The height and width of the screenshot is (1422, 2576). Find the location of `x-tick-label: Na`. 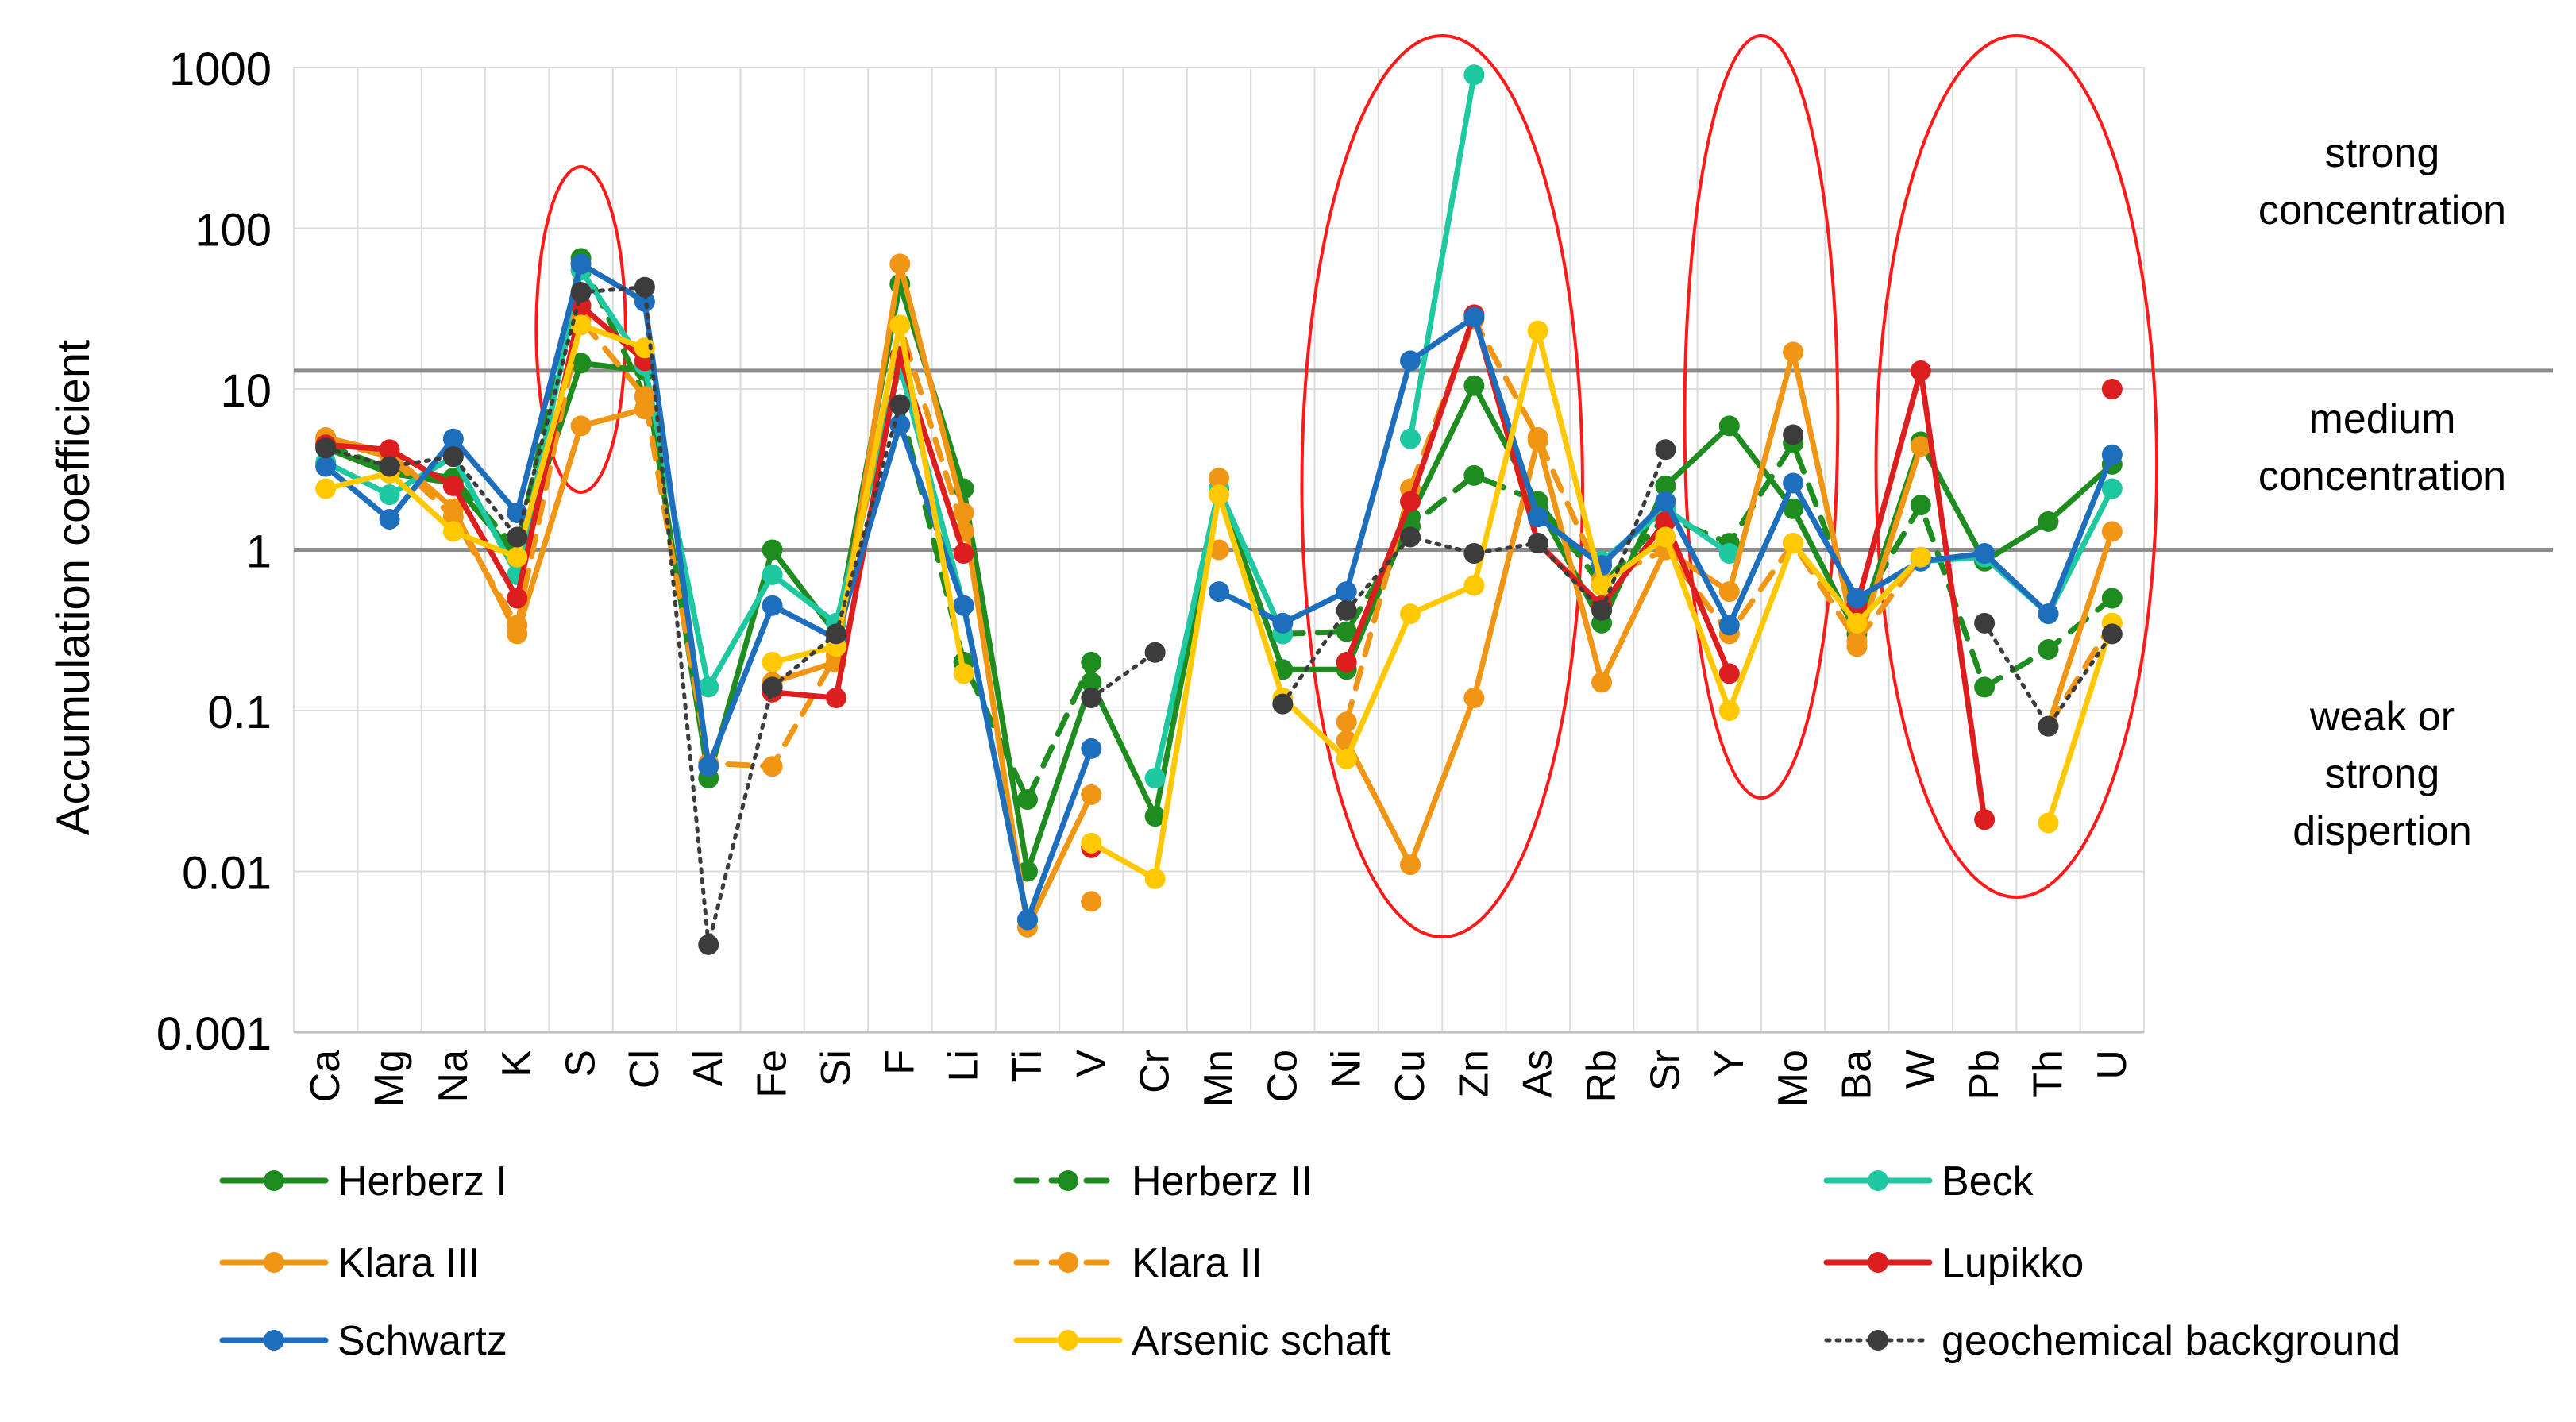

x-tick-label: Na is located at coordinates (453, 1076).